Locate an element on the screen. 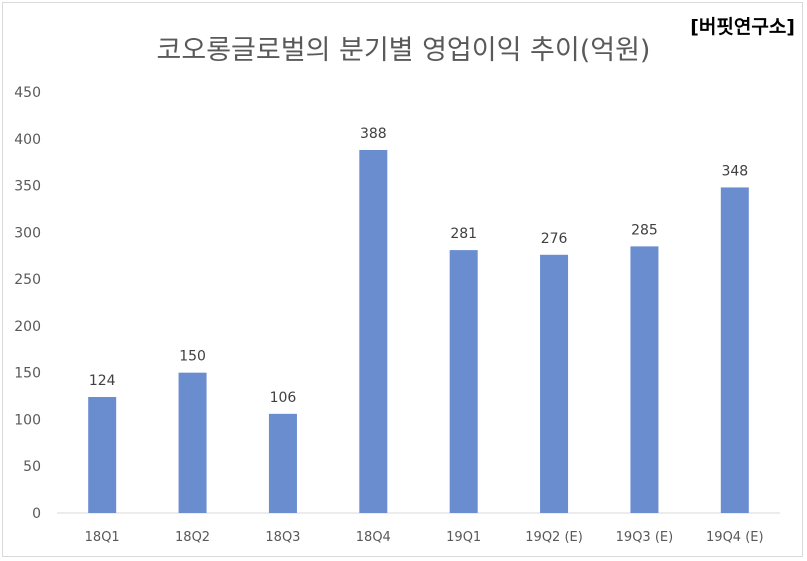  y-tick-label: 400 is located at coordinates (27, 140).